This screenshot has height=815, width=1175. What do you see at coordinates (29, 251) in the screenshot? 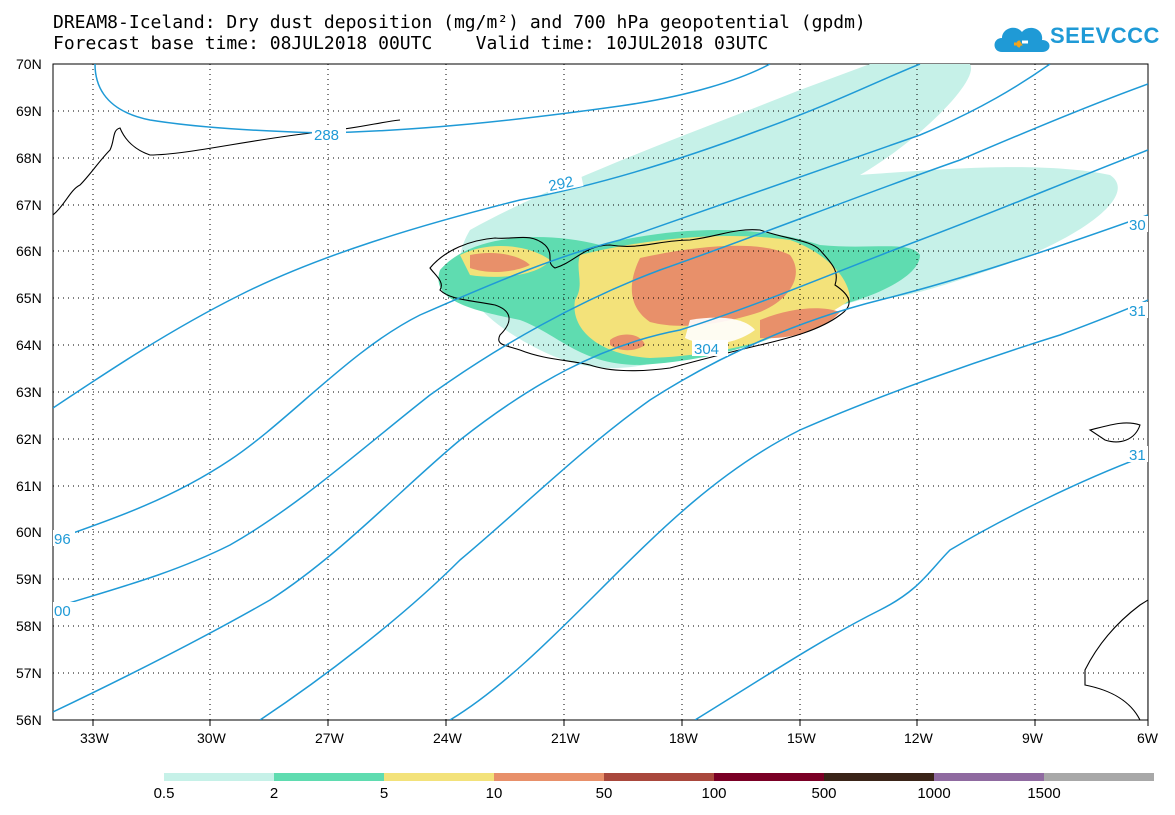
I see `lat-label: 66N` at bounding box center [29, 251].